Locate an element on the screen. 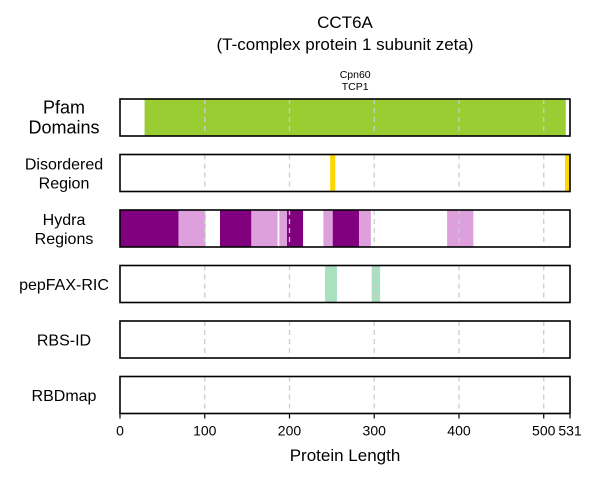 The height and width of the screenshot is (480, 600). domain-label: TCP1 is located at coordinates (355, 87).